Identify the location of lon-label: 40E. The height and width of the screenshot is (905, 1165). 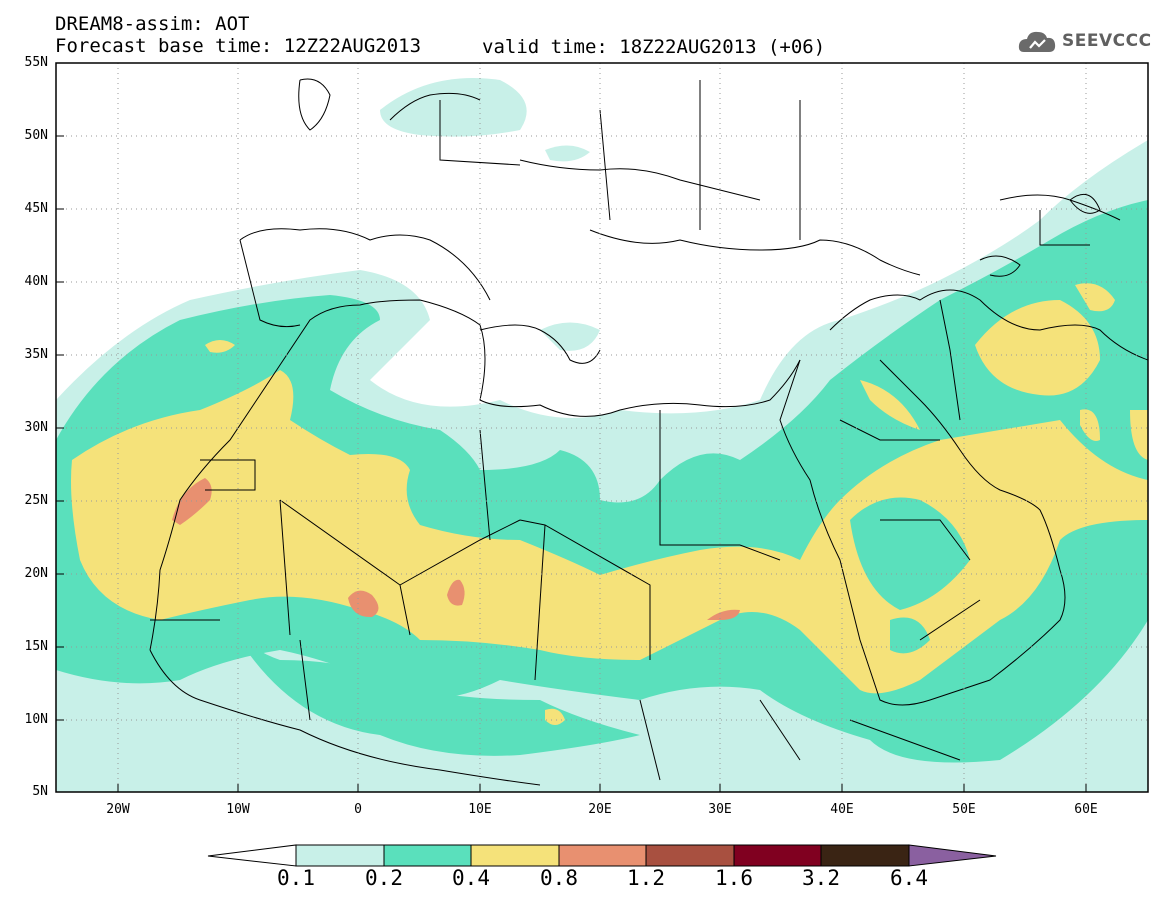
(842, 809).